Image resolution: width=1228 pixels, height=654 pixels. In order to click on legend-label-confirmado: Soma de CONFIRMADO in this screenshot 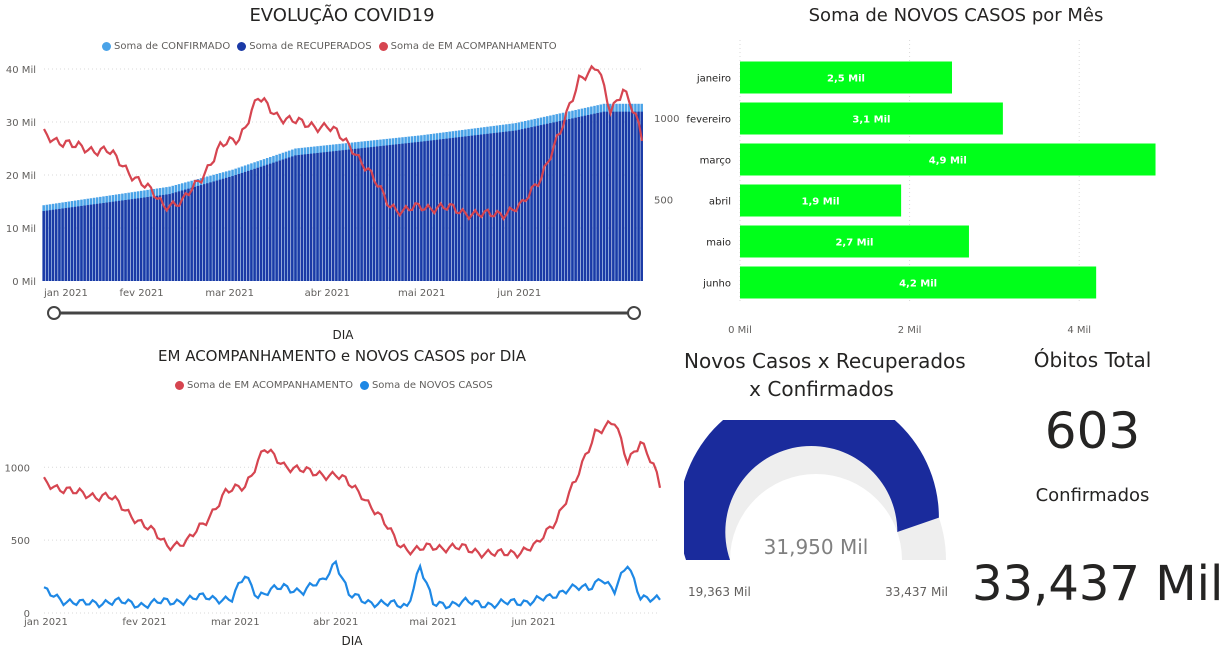, I will do `click(172, 46)`.